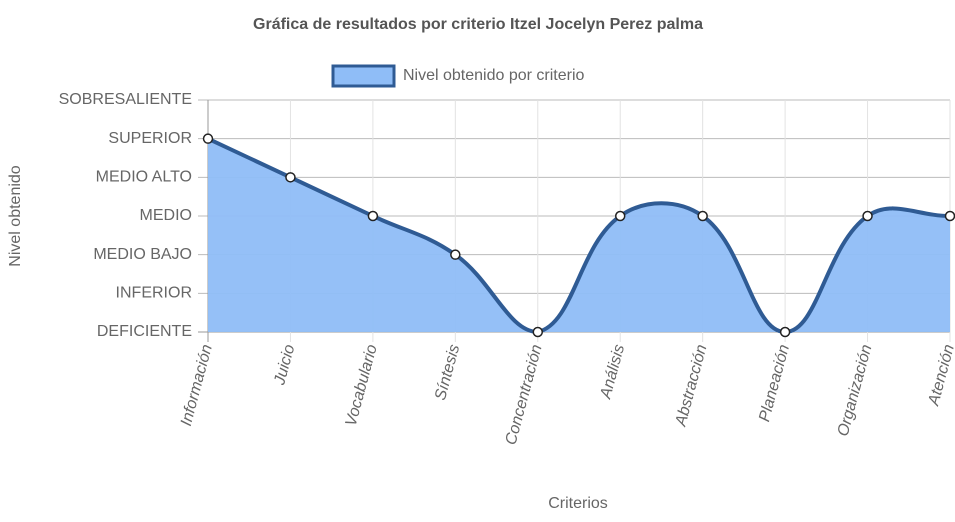  I want to click on y-tick-label: MEDIO BAJO, so click(142, 254).